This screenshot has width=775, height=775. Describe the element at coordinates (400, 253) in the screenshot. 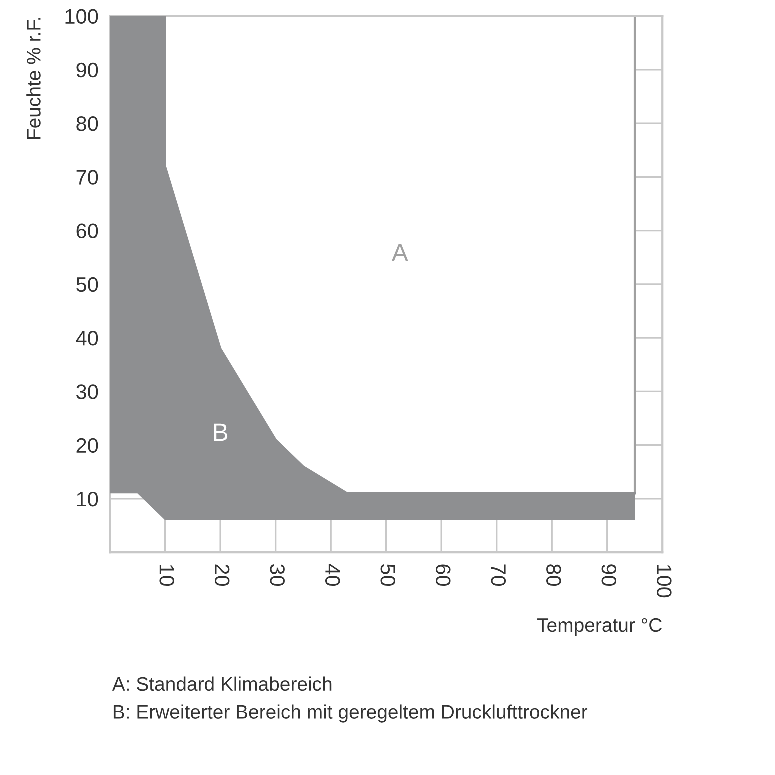

I see `text: A` at that location.